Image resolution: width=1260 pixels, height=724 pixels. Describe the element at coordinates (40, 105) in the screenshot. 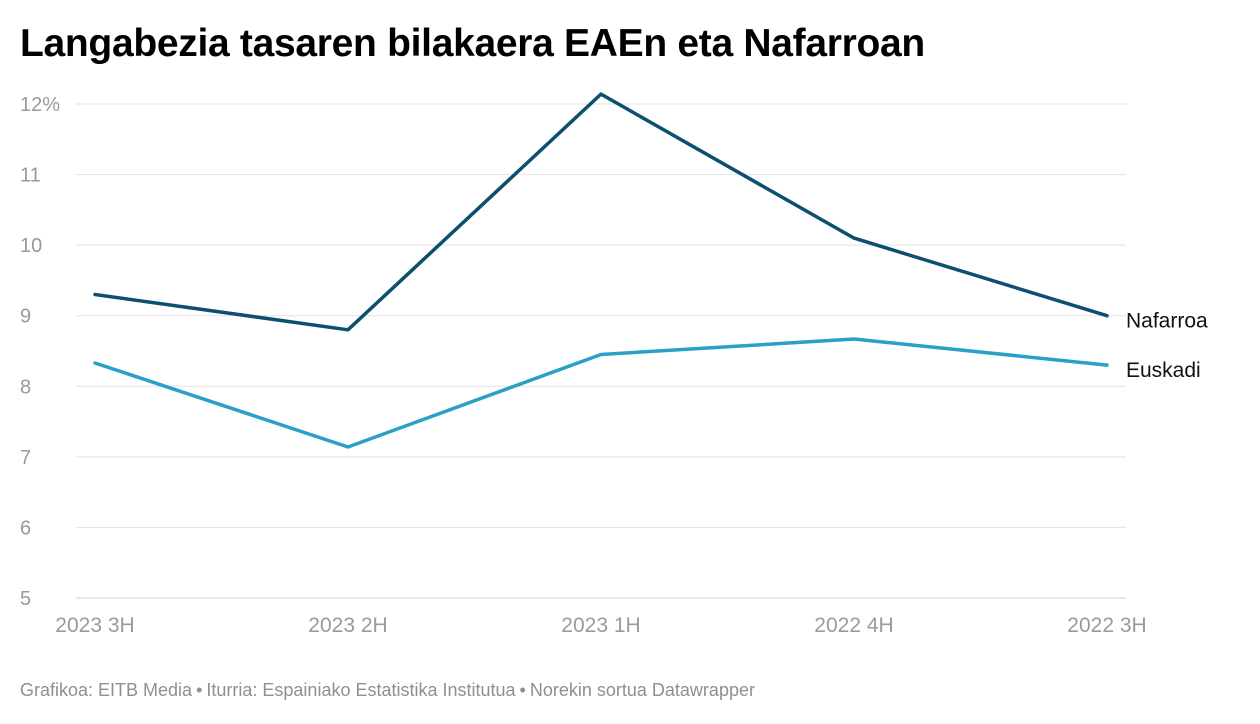

I see `y-tick-label: 12%` at that location.